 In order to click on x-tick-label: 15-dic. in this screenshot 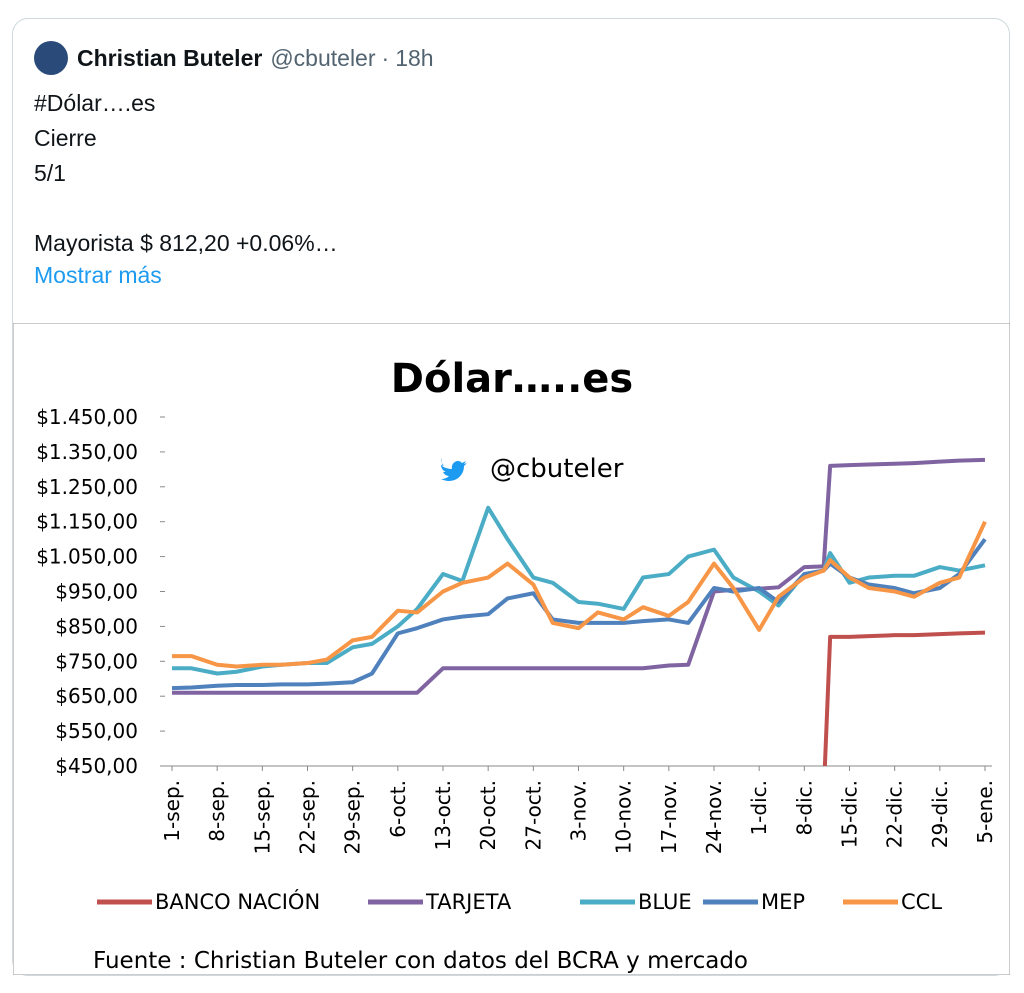, I will do `click(850, 814)`.